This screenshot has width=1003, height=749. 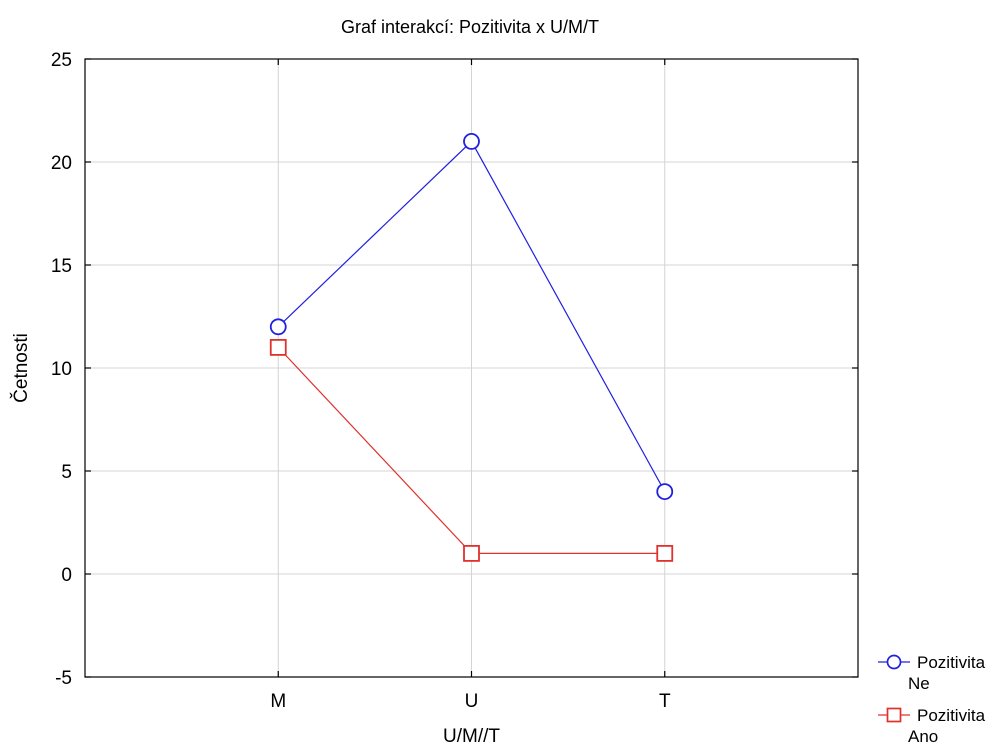 I want to click on legend-item: Pozitivita Ne, so click(x=932, y=673).